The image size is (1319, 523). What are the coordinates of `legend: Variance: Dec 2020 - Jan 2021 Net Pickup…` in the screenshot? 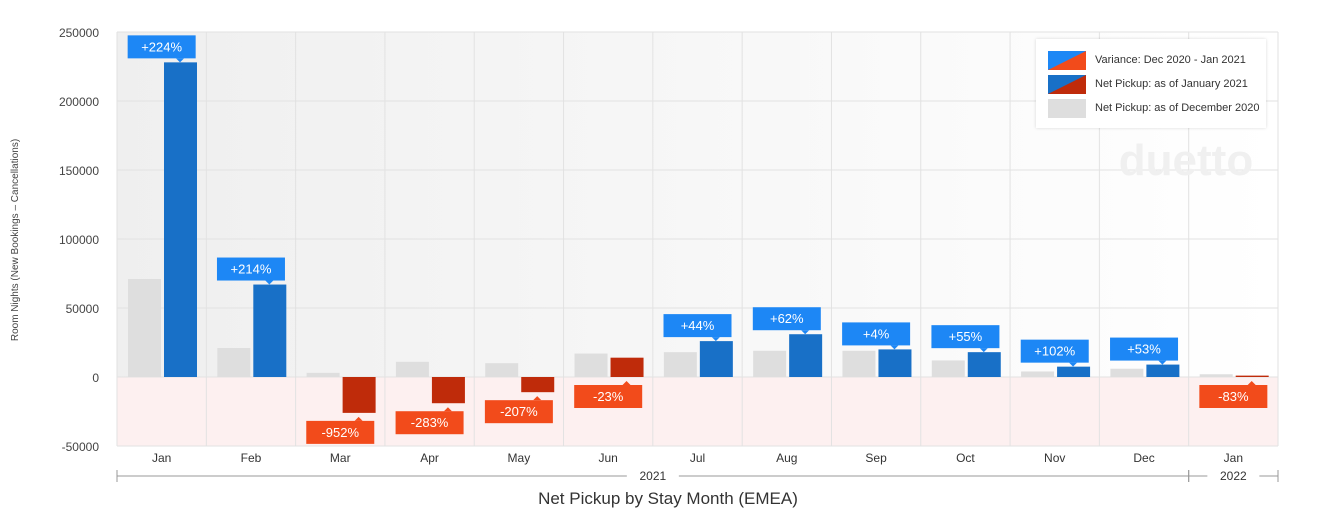 It's located at (1151, 83).